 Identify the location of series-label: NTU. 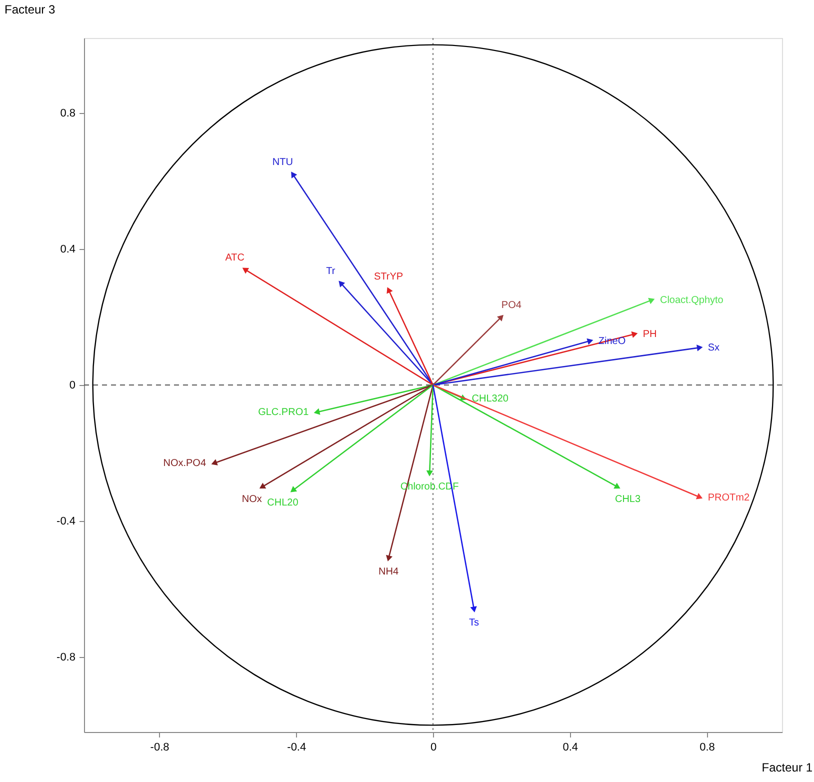
(282, 162).